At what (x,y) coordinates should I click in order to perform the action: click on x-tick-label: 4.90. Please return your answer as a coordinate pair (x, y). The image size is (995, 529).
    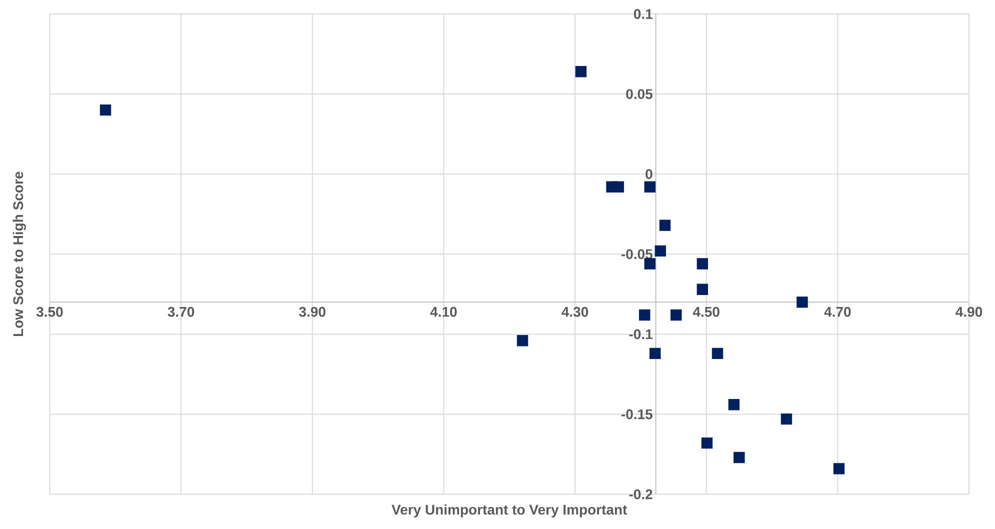
    Looking at the image, I should click on (969, 311).